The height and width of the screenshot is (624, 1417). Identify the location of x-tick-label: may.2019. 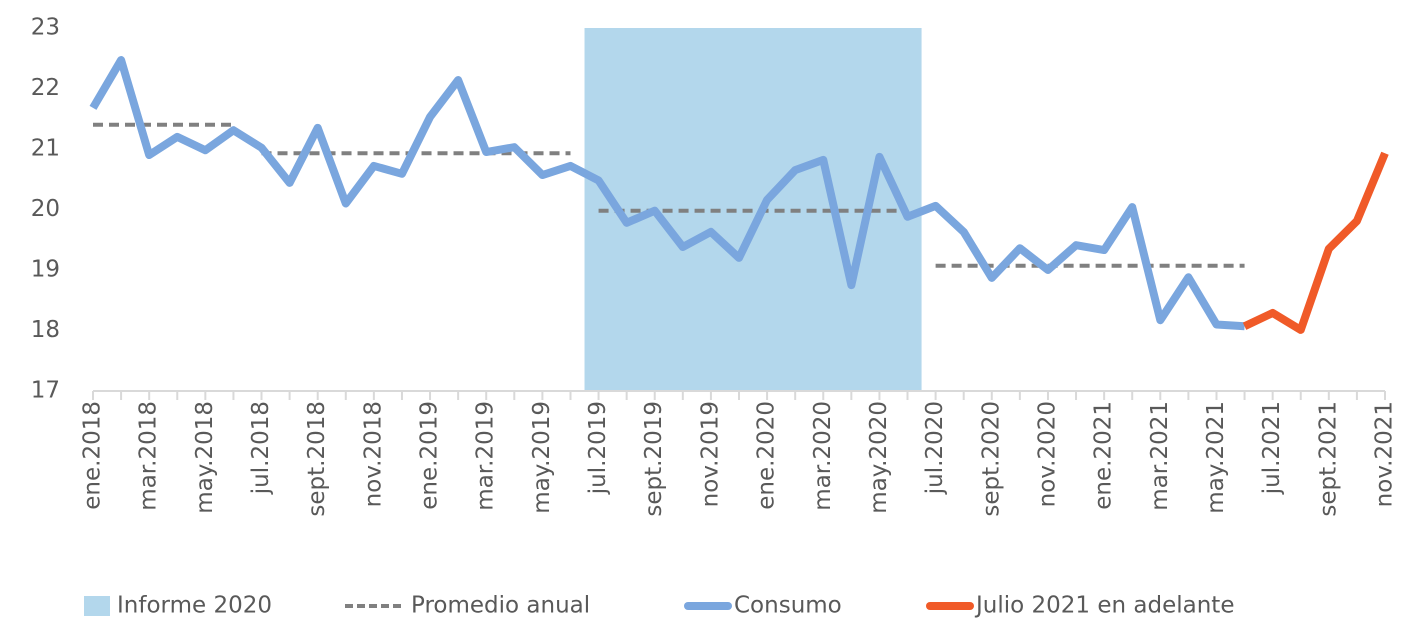
(542, 457).